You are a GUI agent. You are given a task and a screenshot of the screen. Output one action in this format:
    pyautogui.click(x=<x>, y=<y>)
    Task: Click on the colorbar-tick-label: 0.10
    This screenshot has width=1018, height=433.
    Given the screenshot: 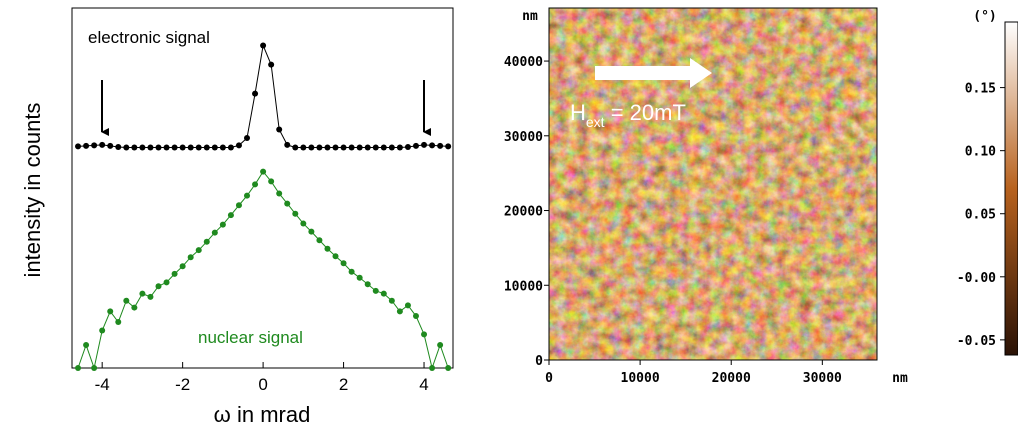 What is the action you would take?
    pyautogui.click(x=980, y=152)
    